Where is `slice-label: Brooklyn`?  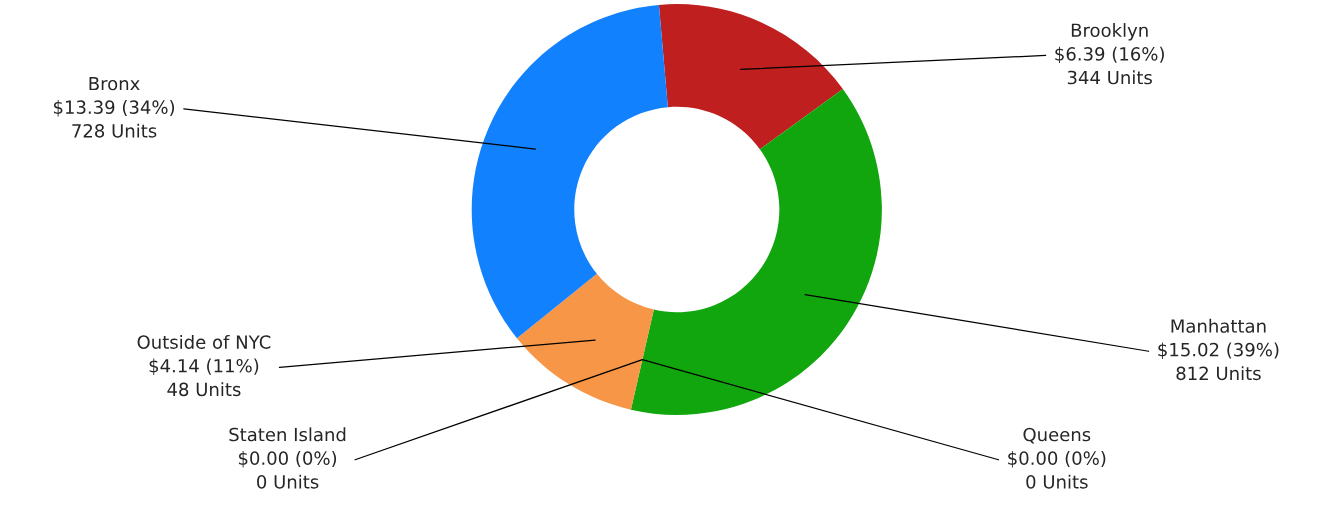
slice-label: Brooklyn is located at coordinates (1109, 32).